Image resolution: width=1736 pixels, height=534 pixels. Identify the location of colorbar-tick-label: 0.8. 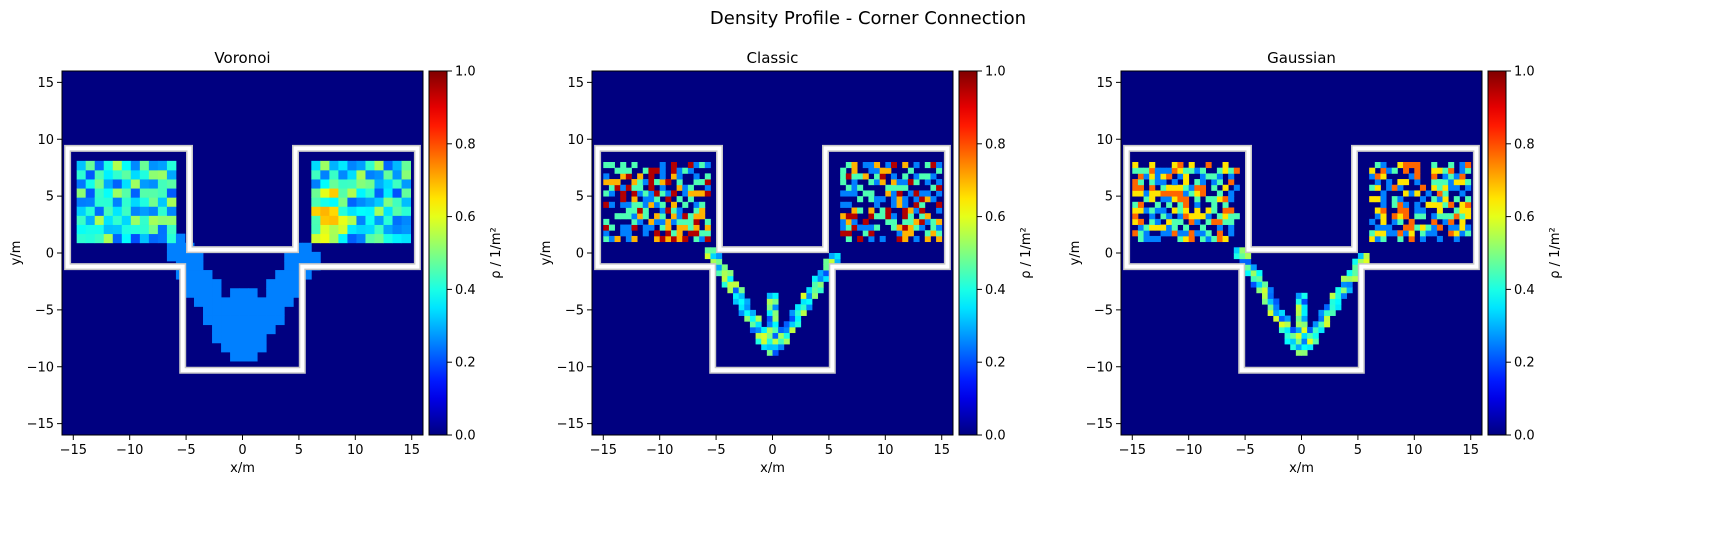
(465, 144).